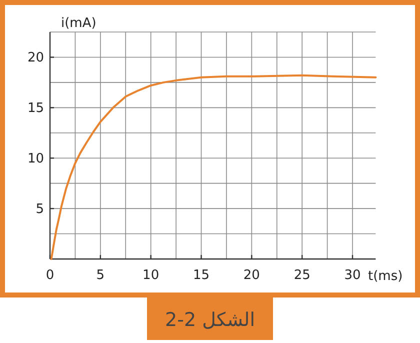 Image resolution: width=420 pixels, height=343 pixels. Describe the element at coordinates (40, 210) in the screenshot. I see `y-tick-label: 5` at that location.